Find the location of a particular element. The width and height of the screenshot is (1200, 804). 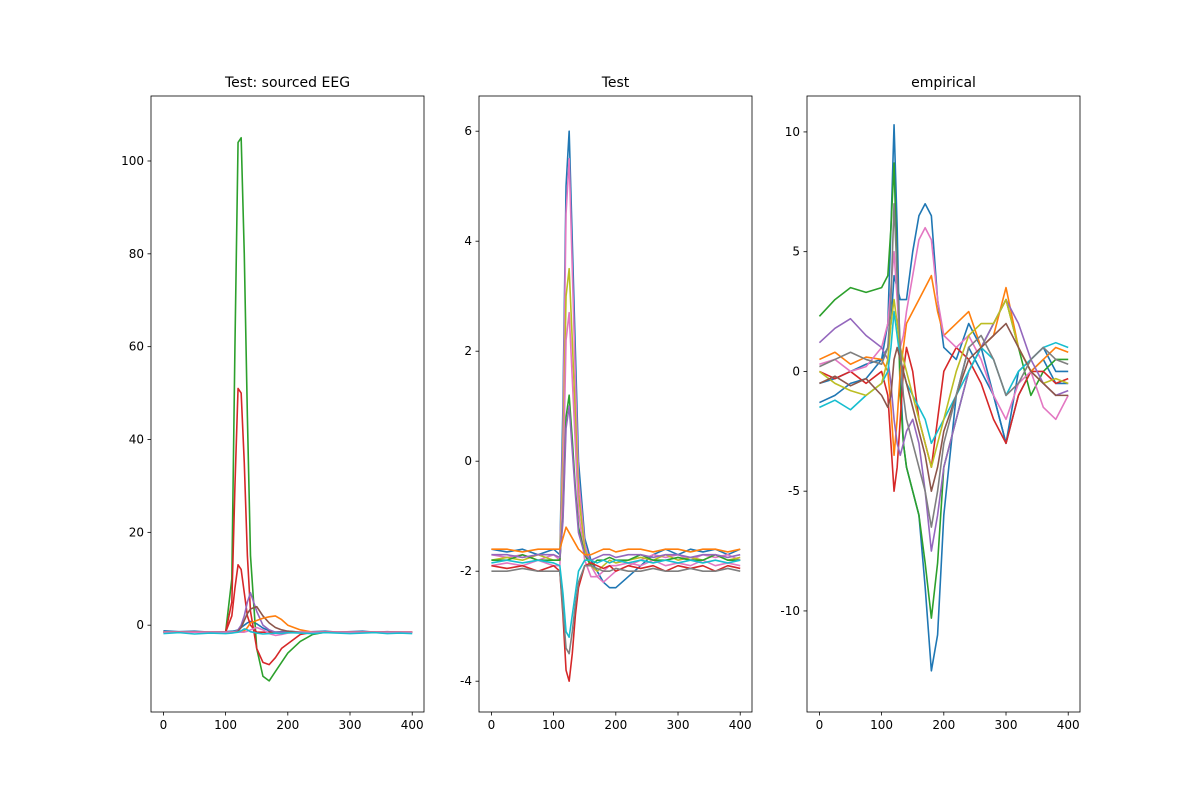

y-tick-label: 4 is located at coordinates (468, 241).